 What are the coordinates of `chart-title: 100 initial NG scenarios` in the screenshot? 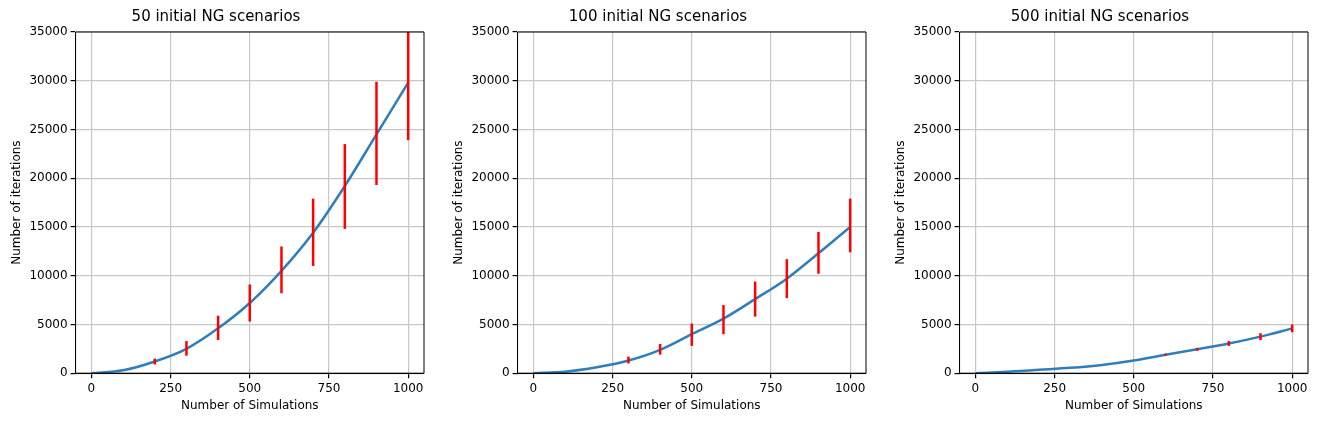 It's located at (658, 15).